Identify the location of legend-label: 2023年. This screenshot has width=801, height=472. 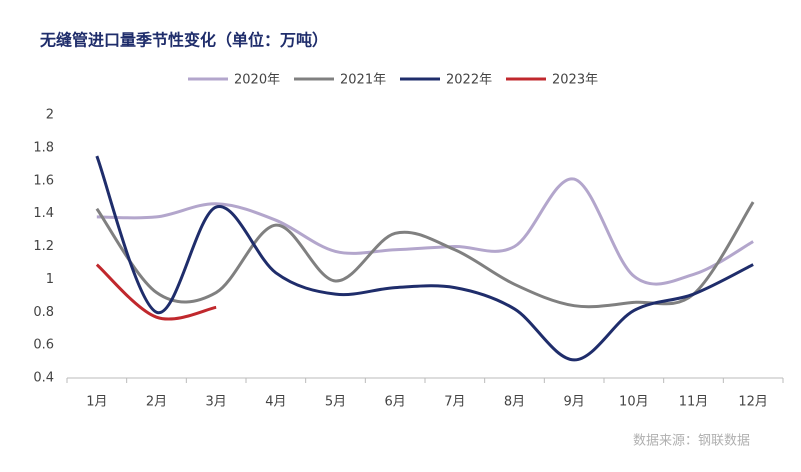
(575, 80).